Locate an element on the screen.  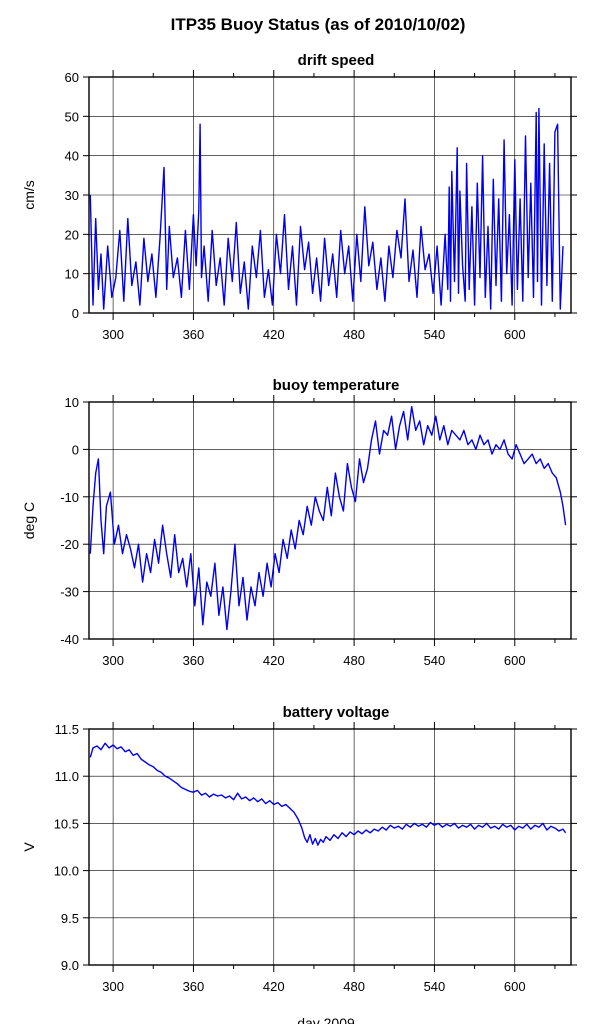
drift-speed-x-tick-label: 300 is located at coordinates (113, 334).